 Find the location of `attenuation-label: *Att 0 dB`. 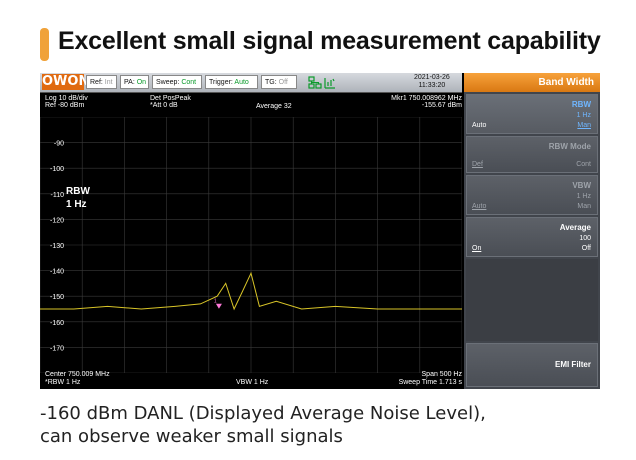

attenuation-label: *Att 0 dB is located at coordinates (164, 105).